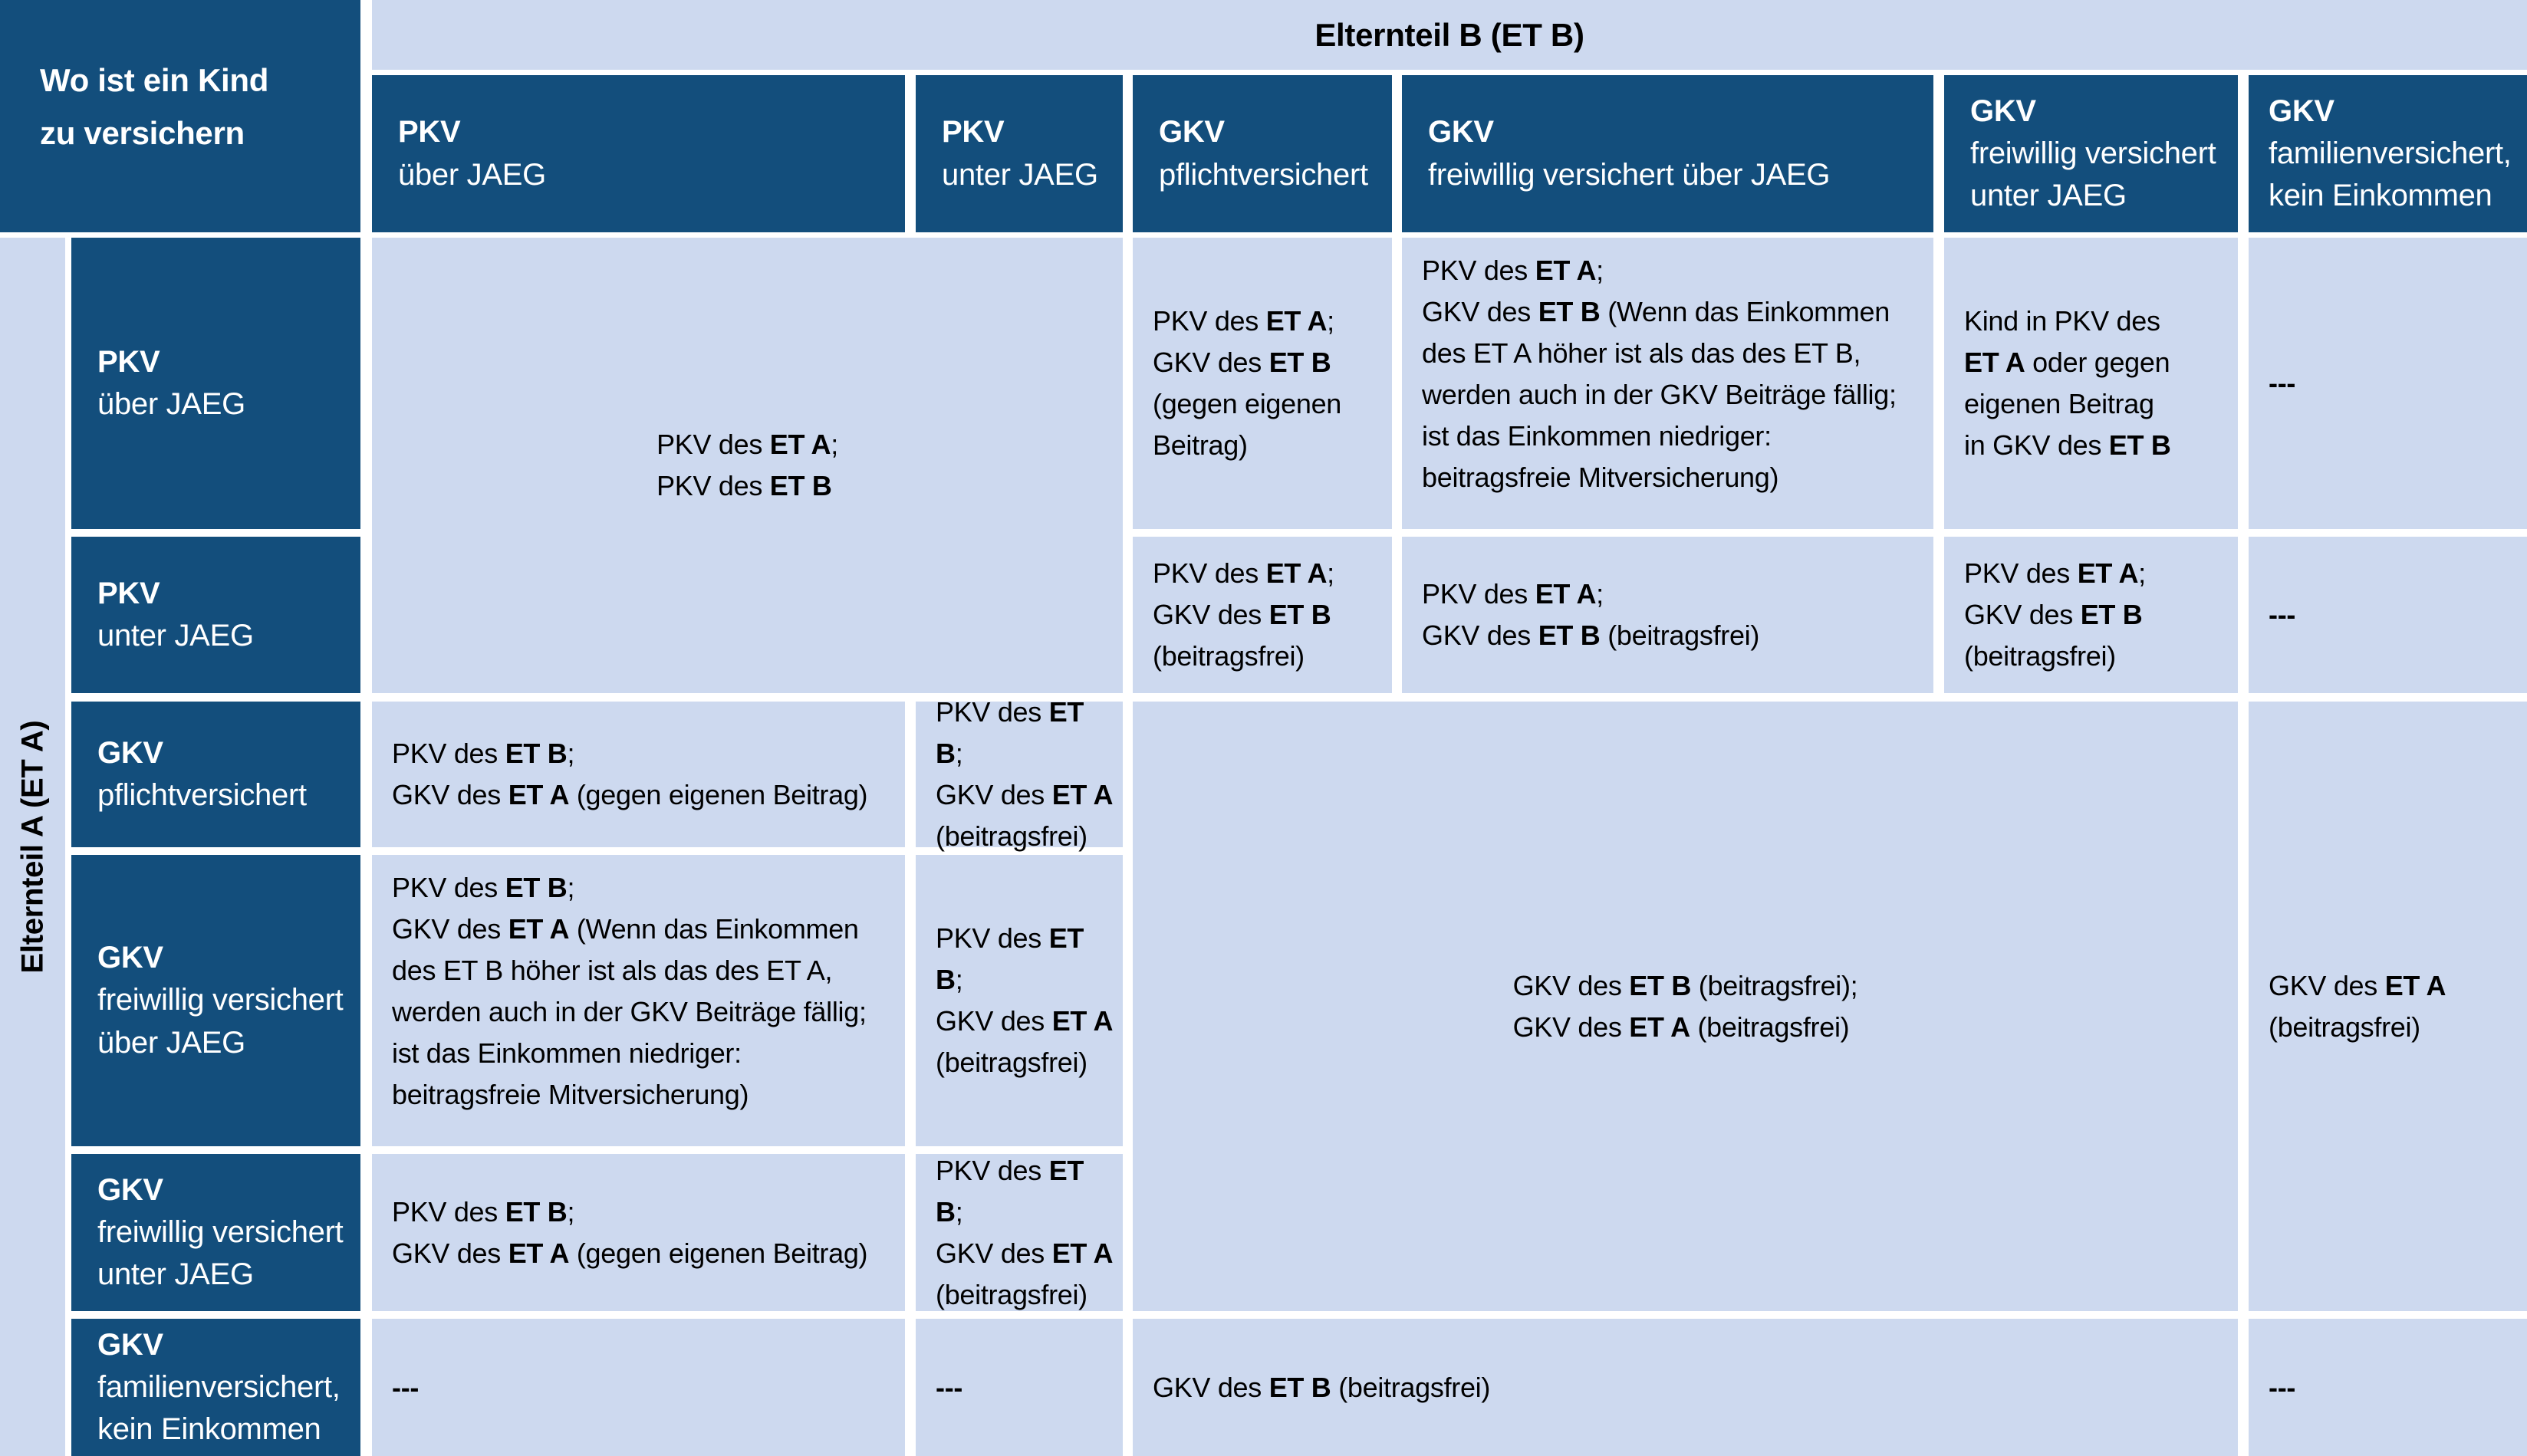  I want to click on row-header-gkv-freiwillig-ueber-jaeg: GKV freiwillig versichert über JAEG, so click(215, 1000).